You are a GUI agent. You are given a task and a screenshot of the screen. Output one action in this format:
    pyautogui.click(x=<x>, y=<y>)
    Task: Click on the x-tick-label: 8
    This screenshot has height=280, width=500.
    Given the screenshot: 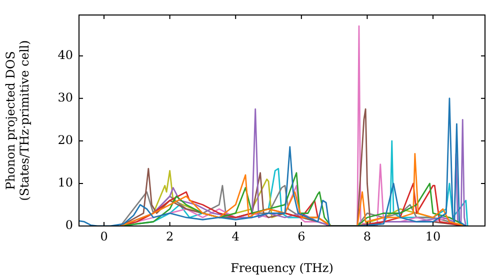 What is the action you would take?
    pyautogui.click(x=367, y=236)
    